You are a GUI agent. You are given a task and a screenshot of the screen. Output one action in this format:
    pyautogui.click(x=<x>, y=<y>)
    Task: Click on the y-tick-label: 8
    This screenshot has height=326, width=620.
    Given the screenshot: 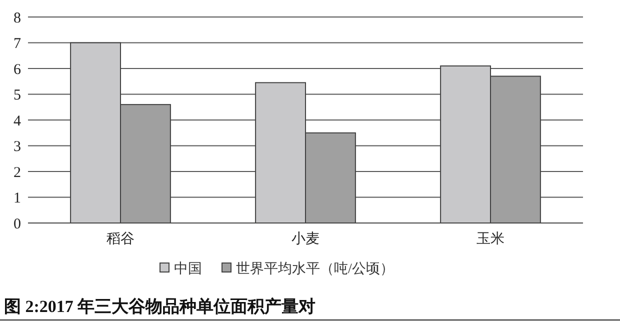 What is the action you would take?
    pyautogui.click(x=17, y=18)
    